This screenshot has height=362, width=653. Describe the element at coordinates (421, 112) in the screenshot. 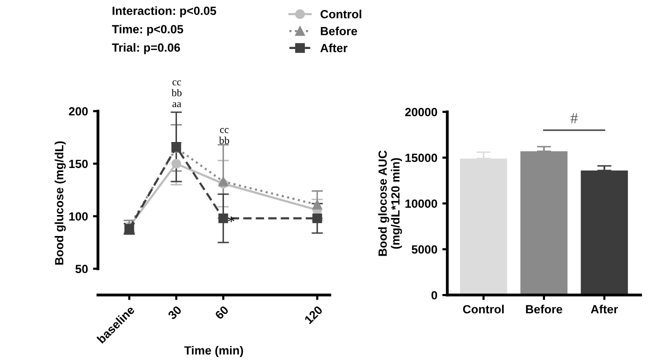

I see `y-tick-label: 20000` at that location.